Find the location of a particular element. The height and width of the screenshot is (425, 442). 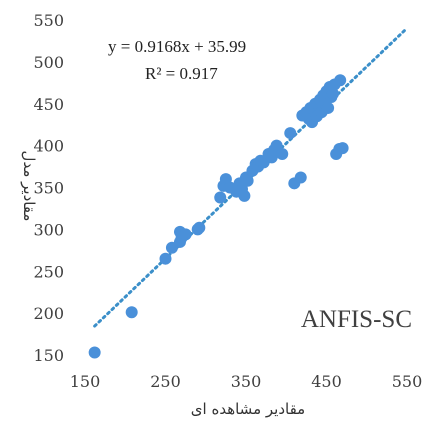

x-axis-title: مقادیر مشاهده ای is located at coordinates (248, 409).